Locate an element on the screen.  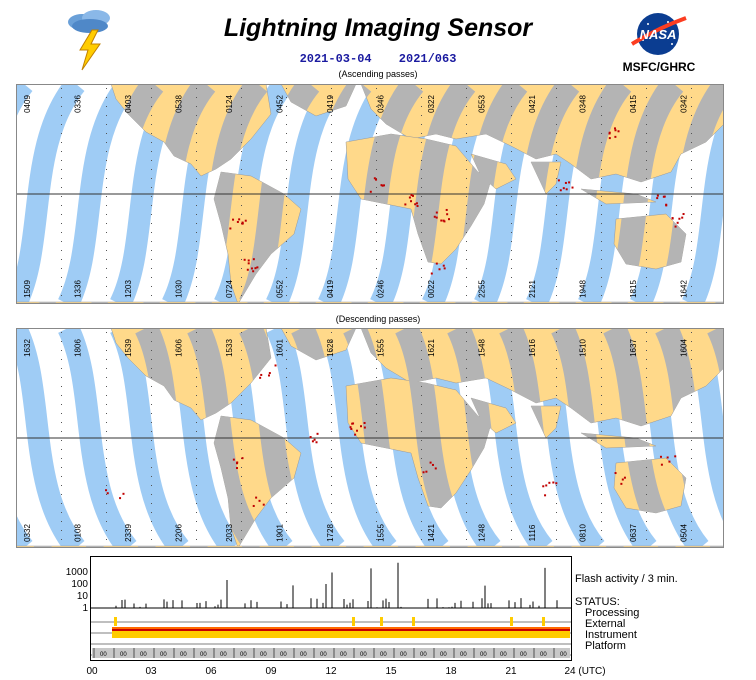
desc-top-time: 1606 is located at coordinates (179, 348).